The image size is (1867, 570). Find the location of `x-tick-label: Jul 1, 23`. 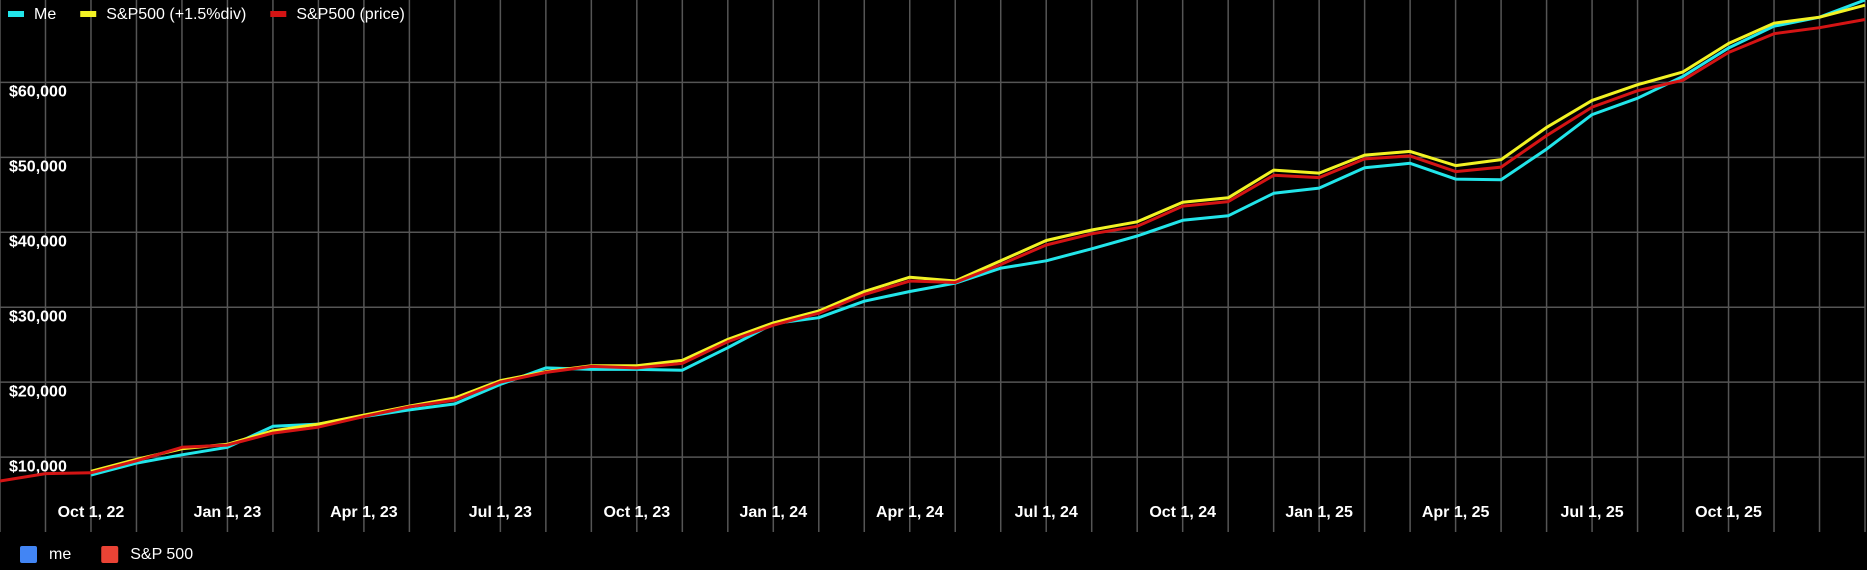

x-tick-label: Jul 1, 23 is located at coordinates (500, 512).